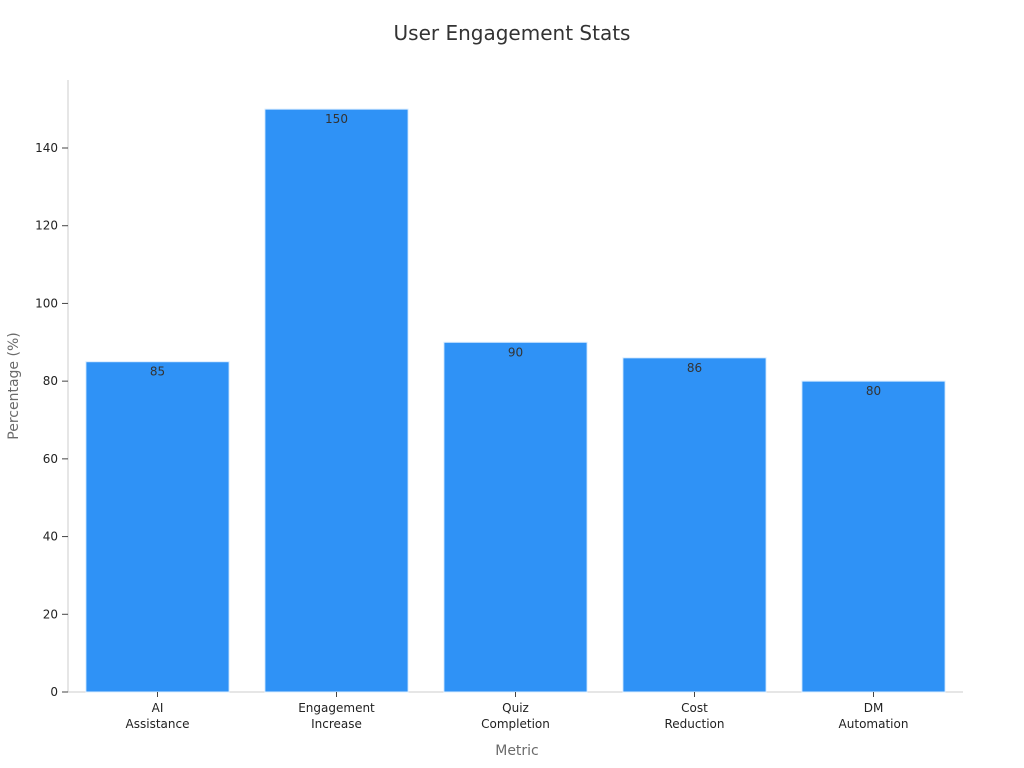  I want to click on y-tick-label: 0, so click(54, 692).